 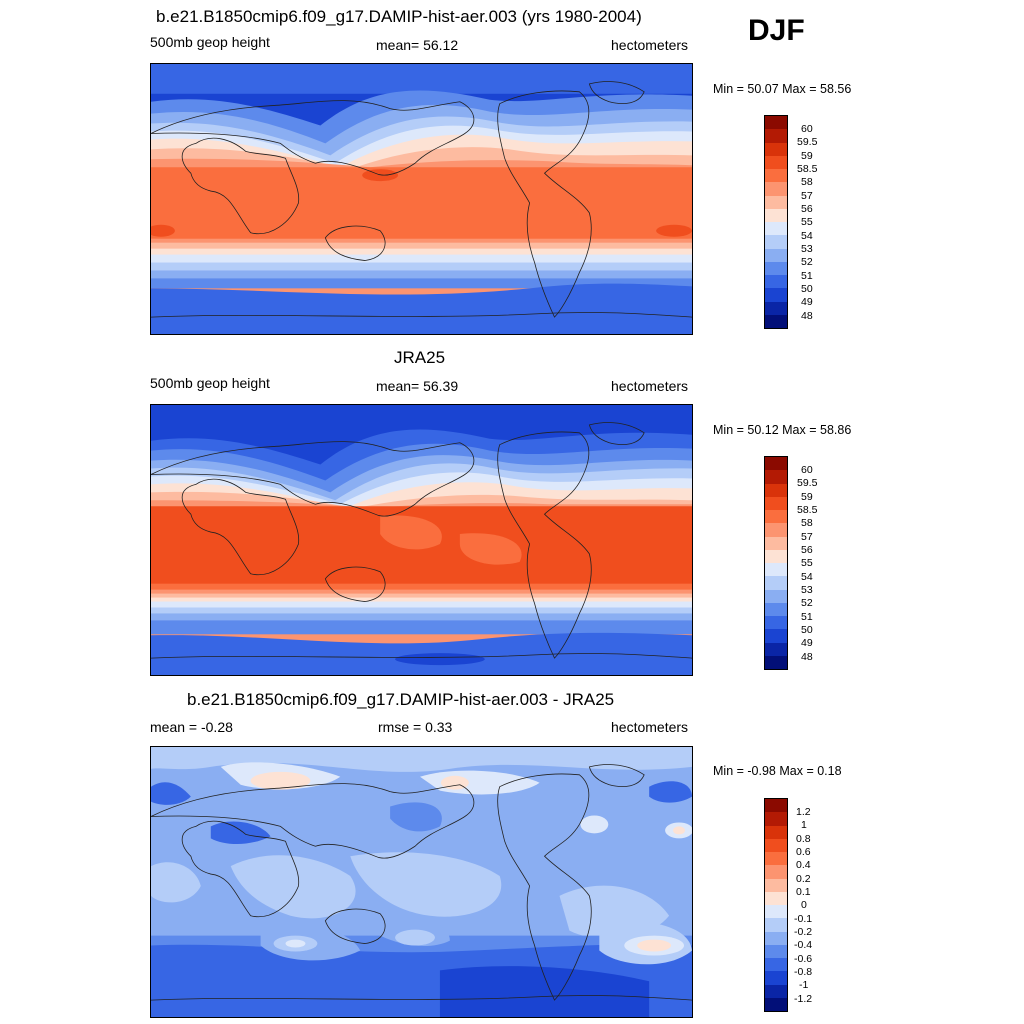 I want to click on panel2-tick-label: 59, so click(x=807, y=497).